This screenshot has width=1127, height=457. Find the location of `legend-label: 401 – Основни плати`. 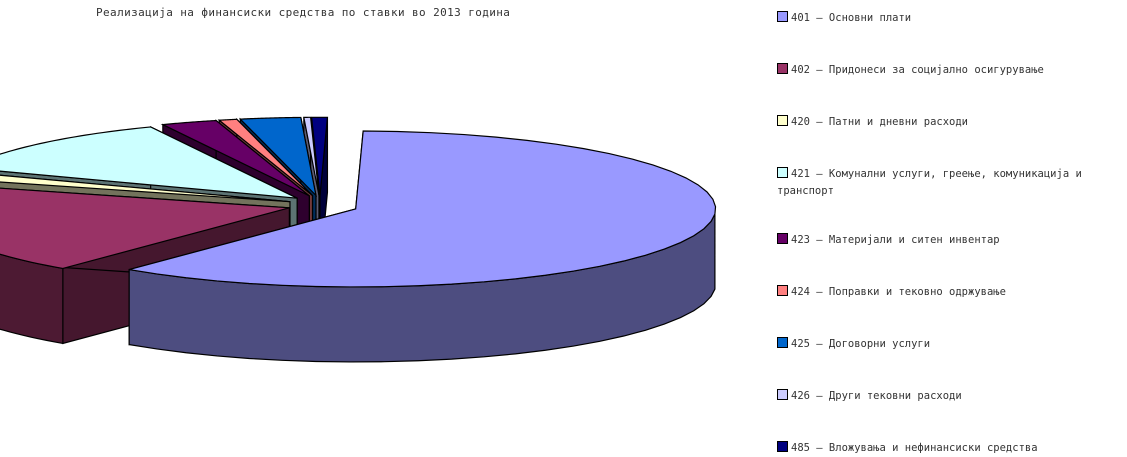

legend-label: 401 – Основни плати is located at coordinates (851, 18).